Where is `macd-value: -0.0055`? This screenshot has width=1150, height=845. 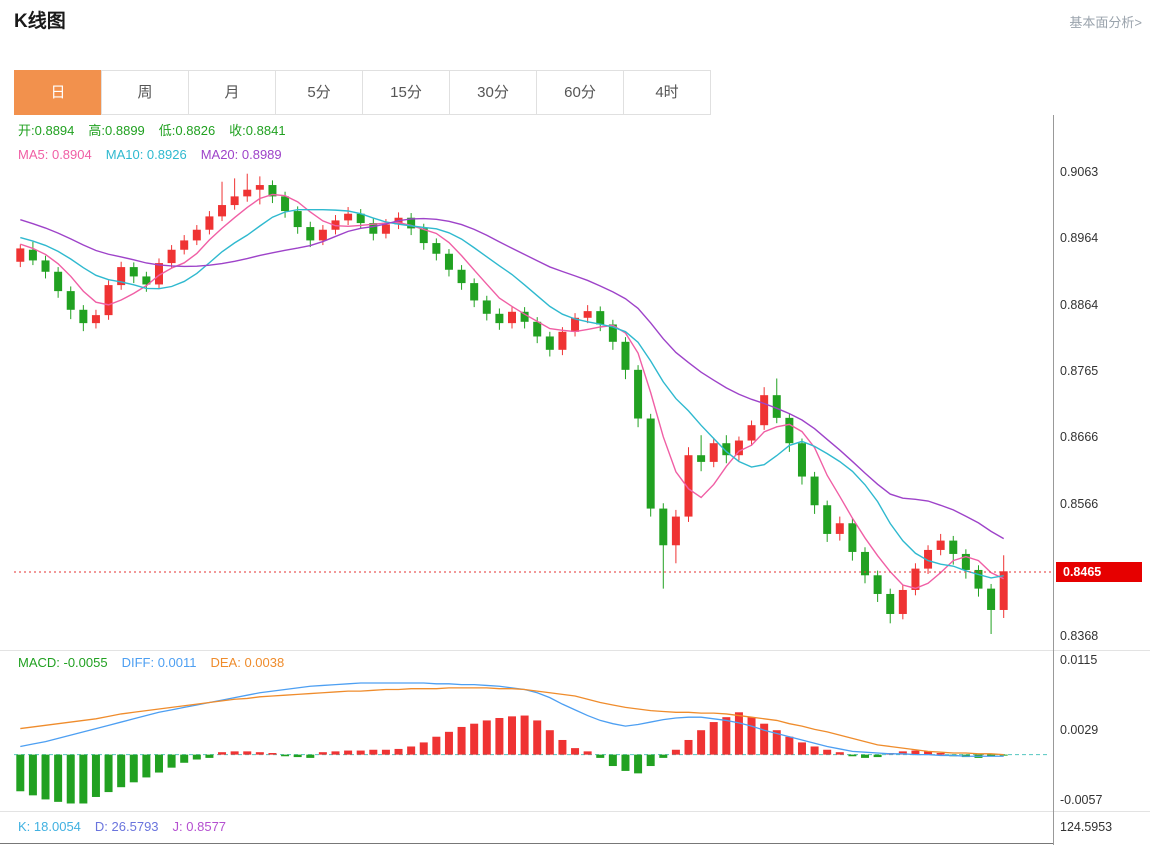
macd-value: -0.0055 is located at coordinates (85, 662).